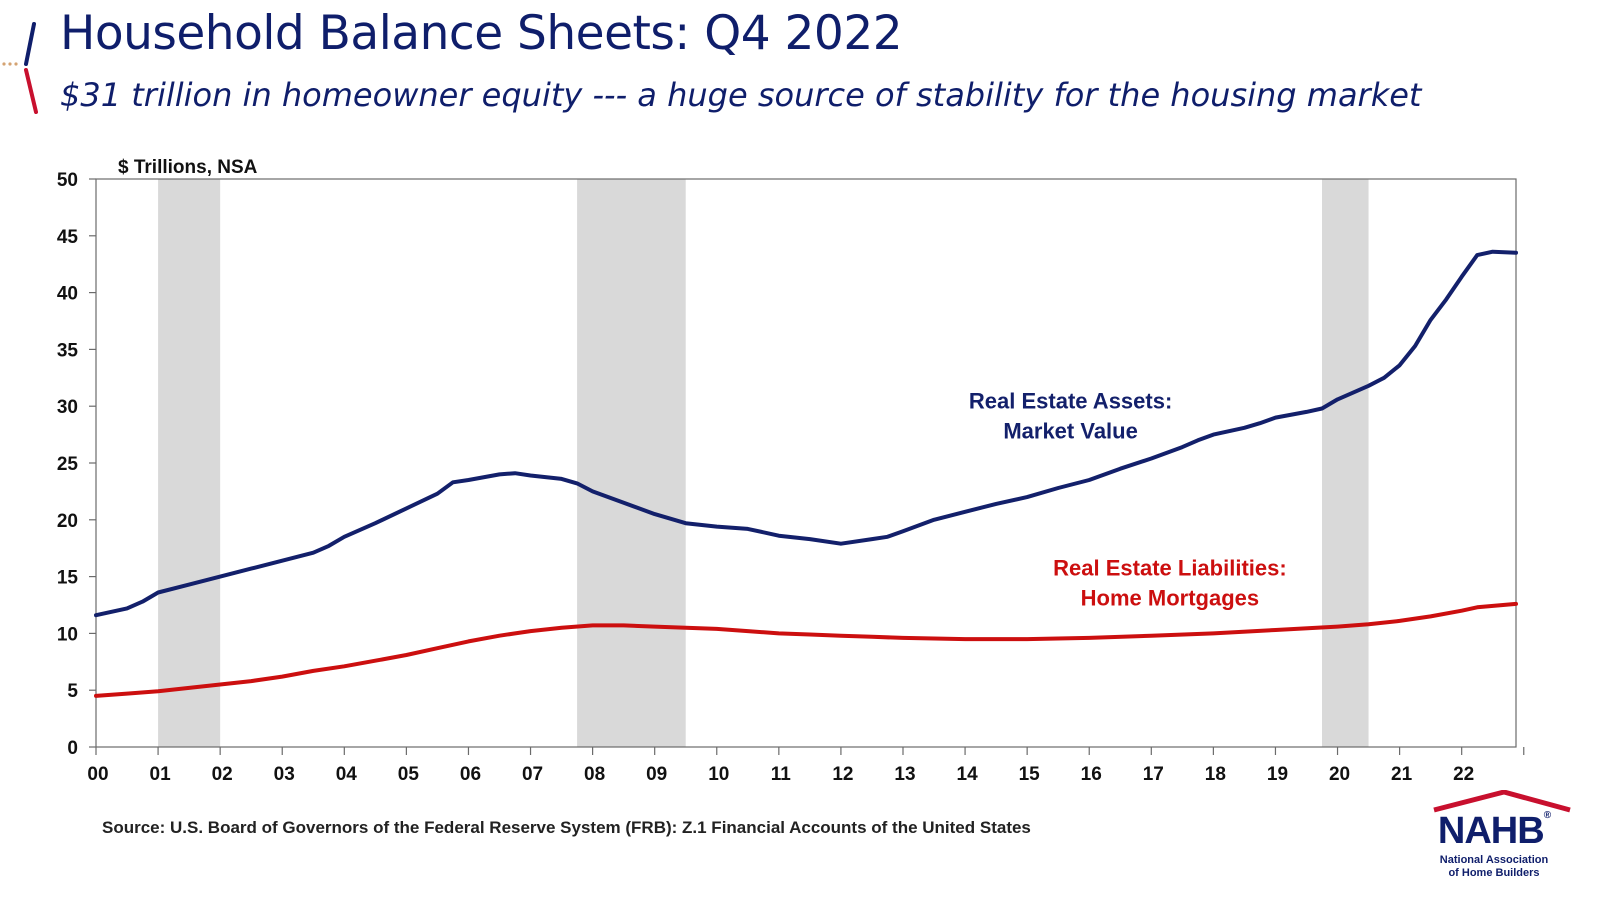 The image size is (1600, 900). I want to click on x-tick-label: 07, so click(532, 774).